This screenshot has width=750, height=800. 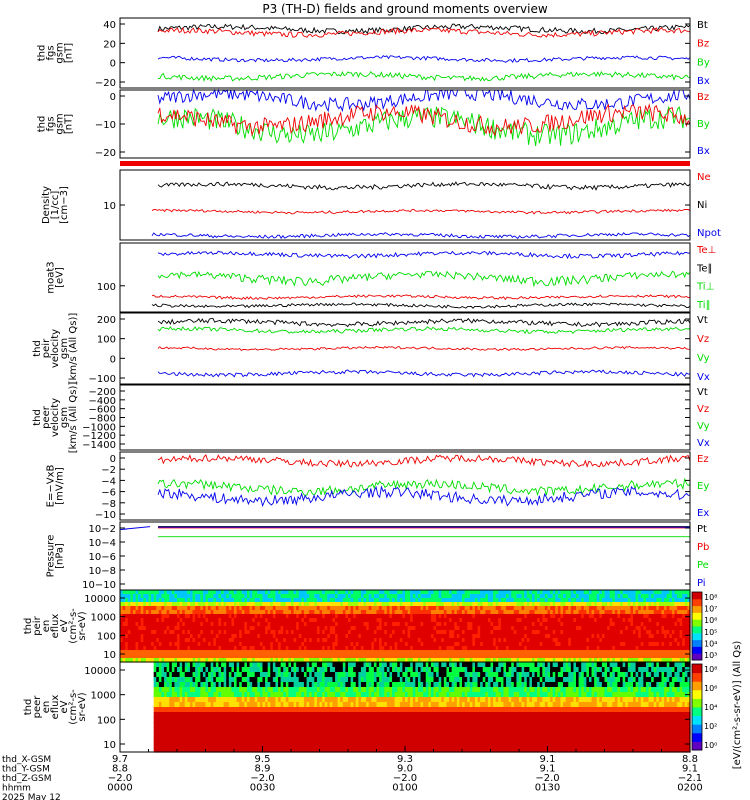 What do you see at coordinates (105, 515) in the screenshot?
I see `ytick-label: −10` at bounding box center [105, 515].